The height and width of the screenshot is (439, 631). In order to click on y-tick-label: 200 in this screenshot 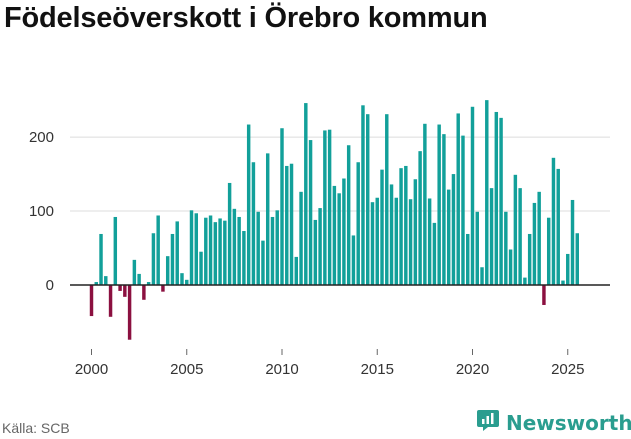, I will do `click(41, 137)`.